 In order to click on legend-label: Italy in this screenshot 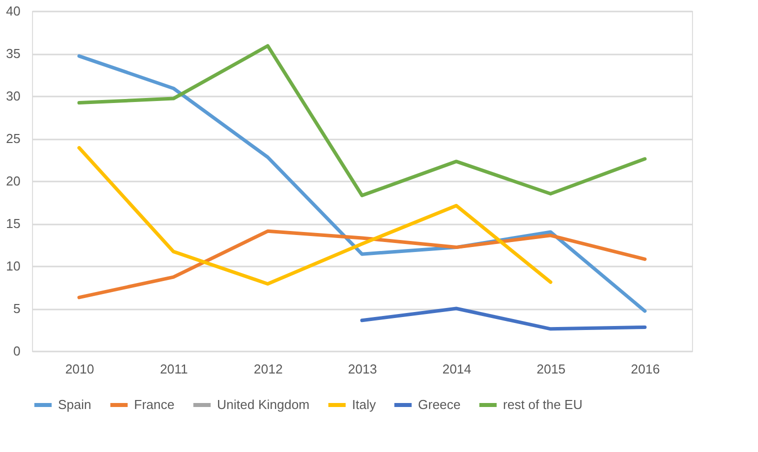, I will do `click(364, 404)`.